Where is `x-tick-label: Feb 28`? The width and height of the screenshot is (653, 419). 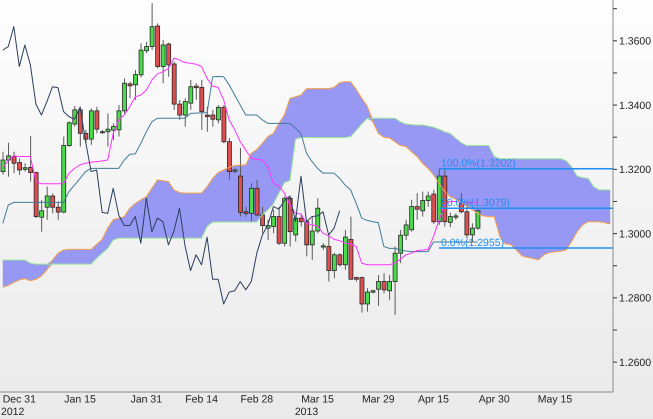 x-tick-label: Feb 28 is located at coordinates (257, 399).